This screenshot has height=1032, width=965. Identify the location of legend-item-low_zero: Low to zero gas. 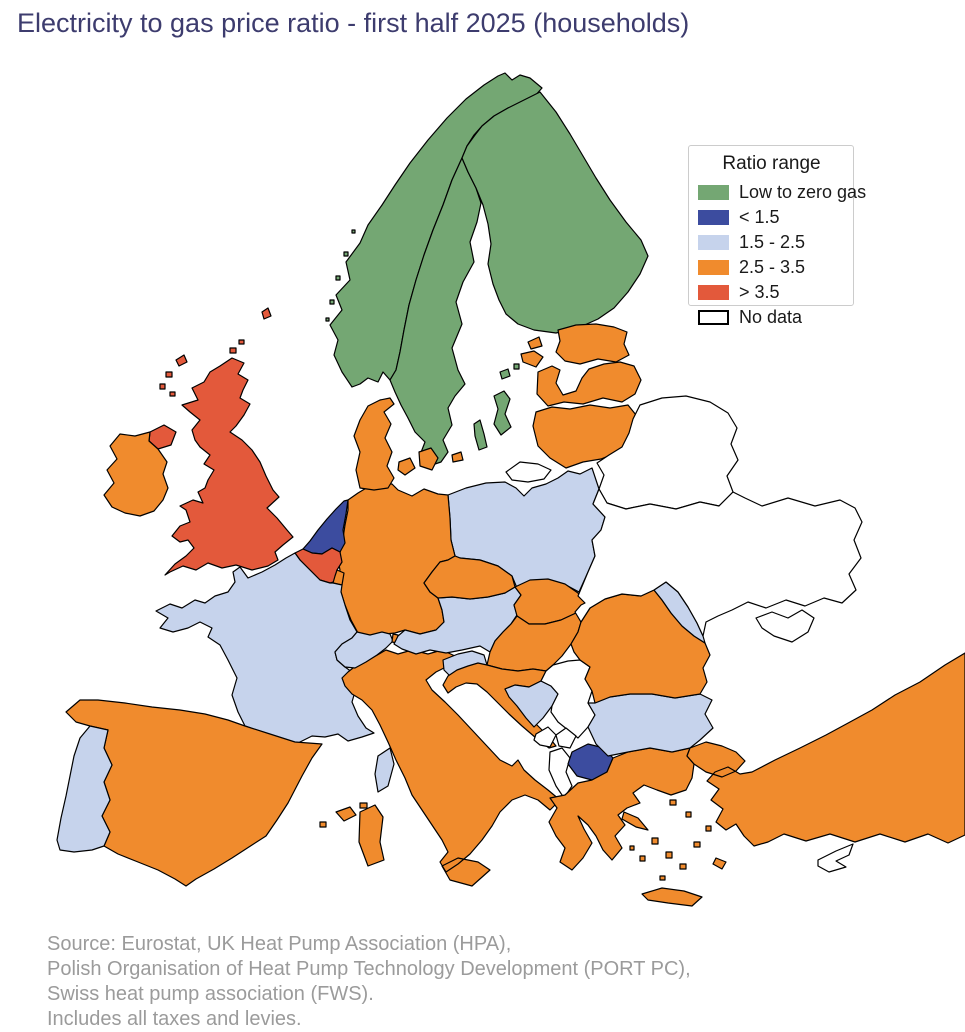
(782, 192).